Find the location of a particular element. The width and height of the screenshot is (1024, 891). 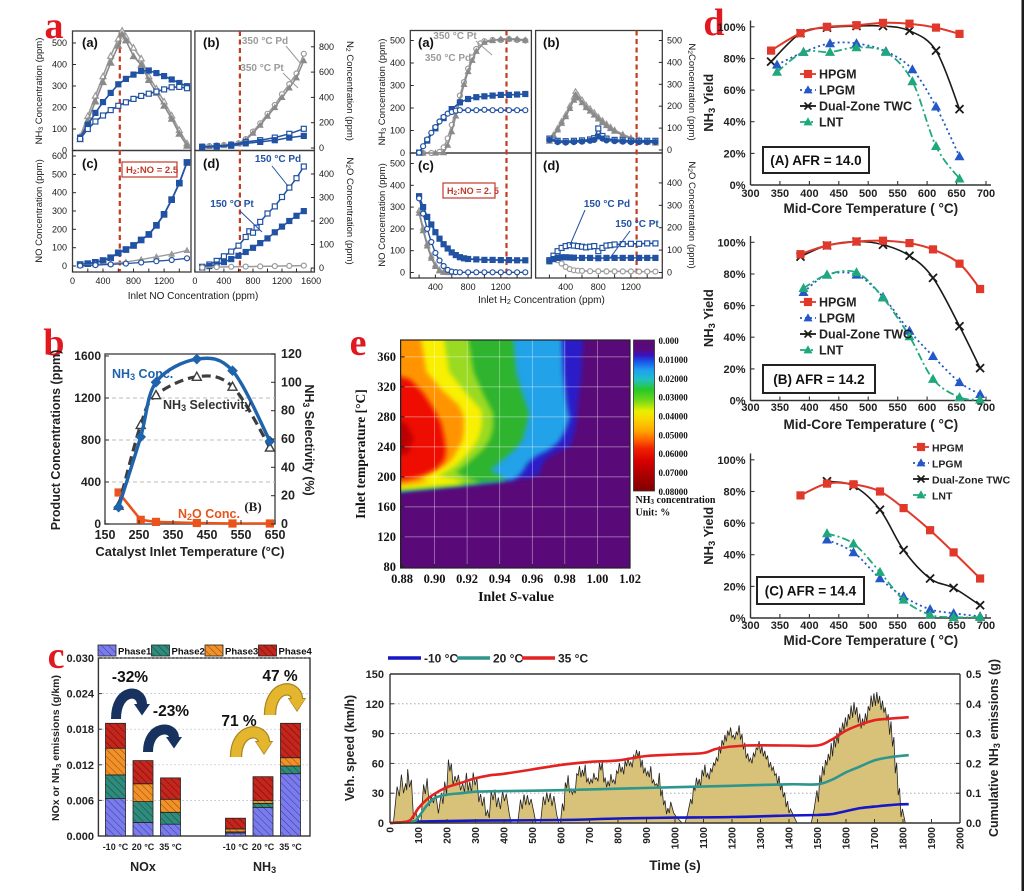

svg-text: Cumulative NH3 emissions (g) is located at coordinates (994, 748).